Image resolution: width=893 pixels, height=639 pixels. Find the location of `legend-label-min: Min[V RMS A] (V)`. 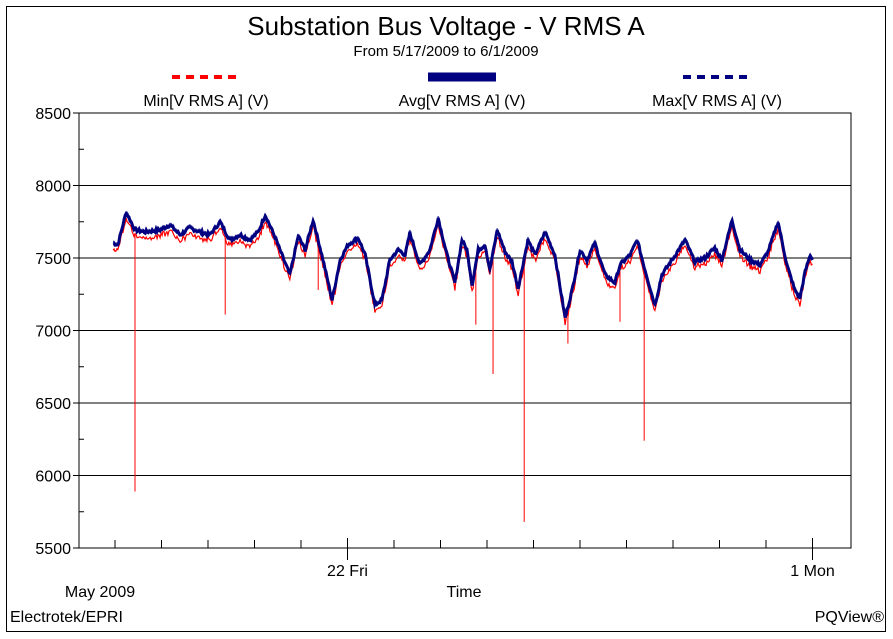

legend-label-min: Min[V RMS A] (V) is located at coordinates (205, 101).